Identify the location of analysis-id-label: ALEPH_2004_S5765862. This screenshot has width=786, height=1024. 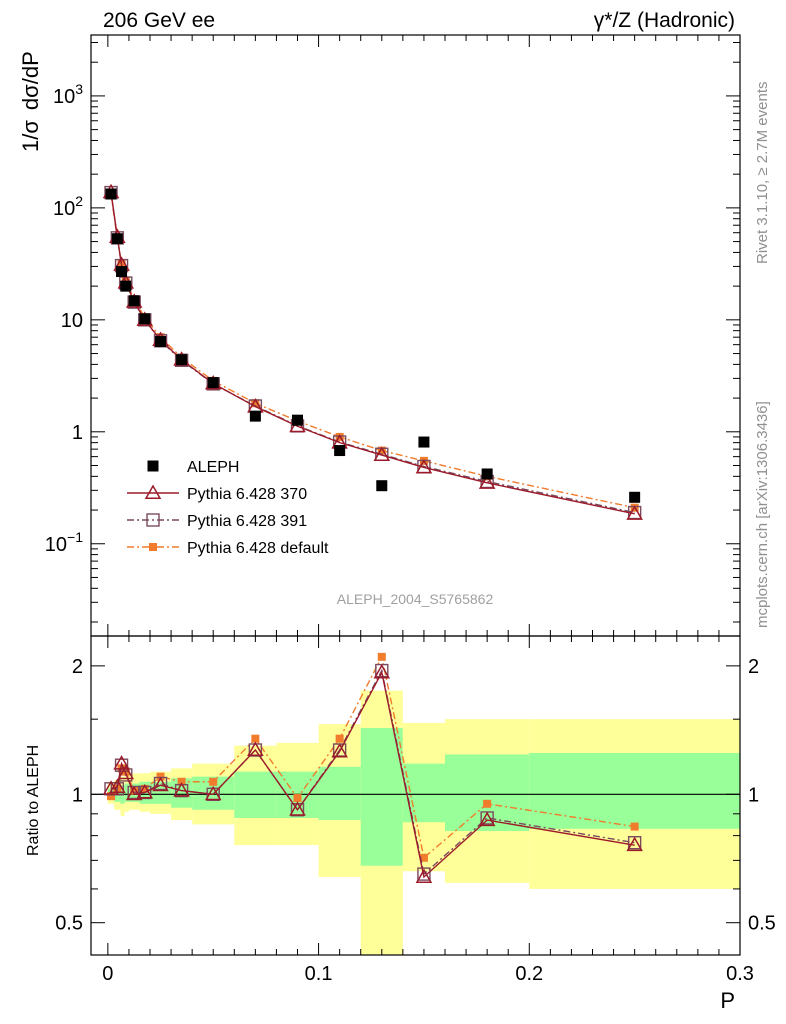
(415, 599).